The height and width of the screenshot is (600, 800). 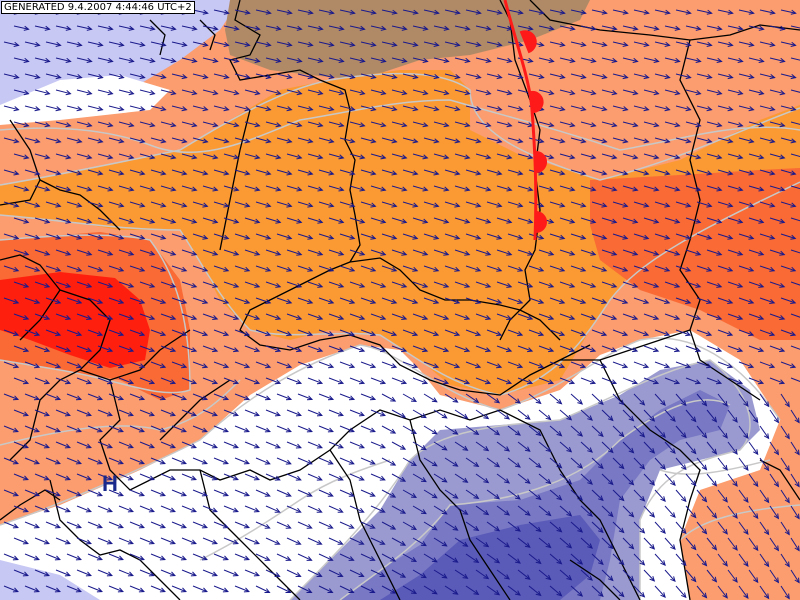 I want to click on zone-red-west, so click(x=75, y=320).